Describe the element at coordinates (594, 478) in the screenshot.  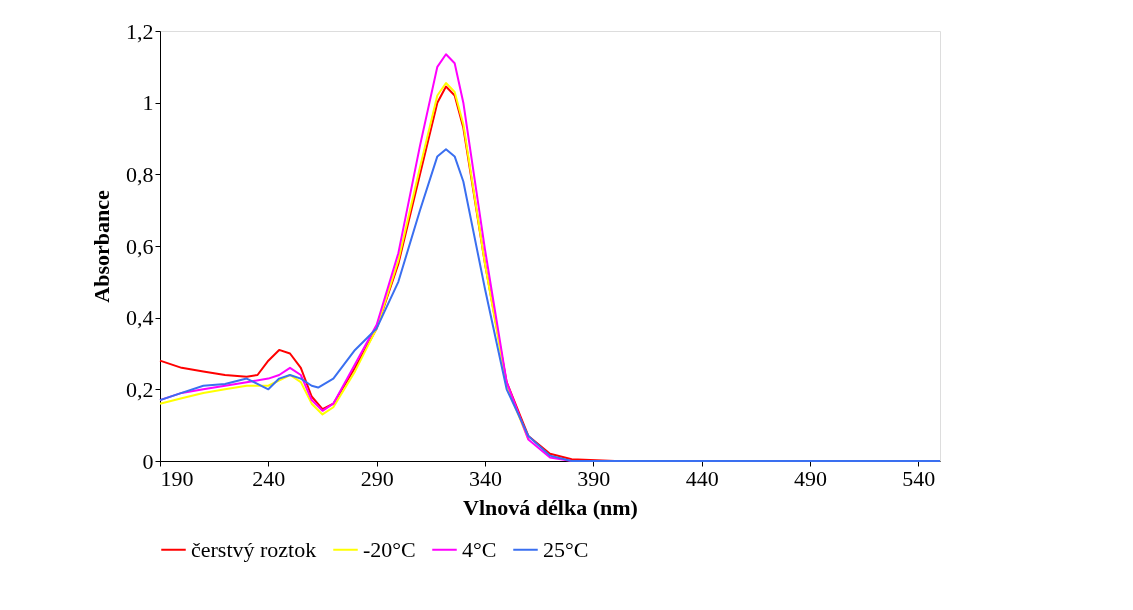
I see `x-tick-label: 390` at that location.